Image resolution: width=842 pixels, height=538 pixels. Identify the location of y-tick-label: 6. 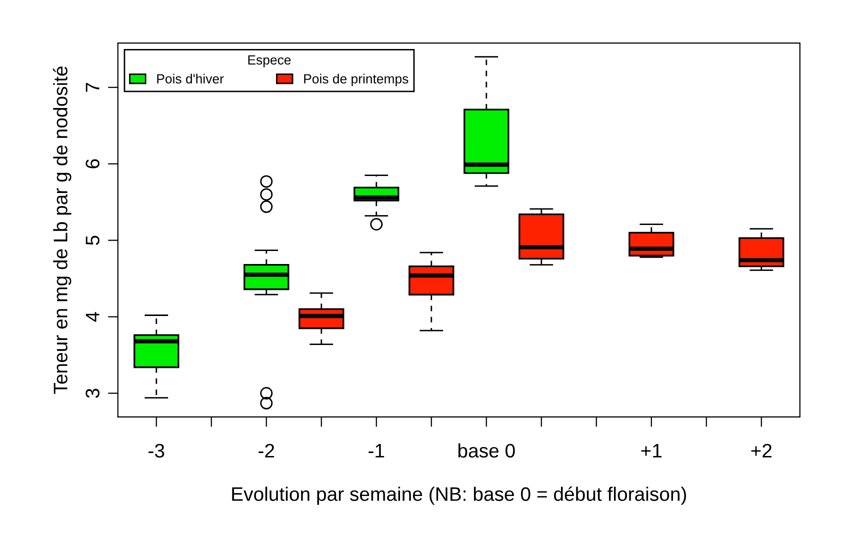
(93, 163).